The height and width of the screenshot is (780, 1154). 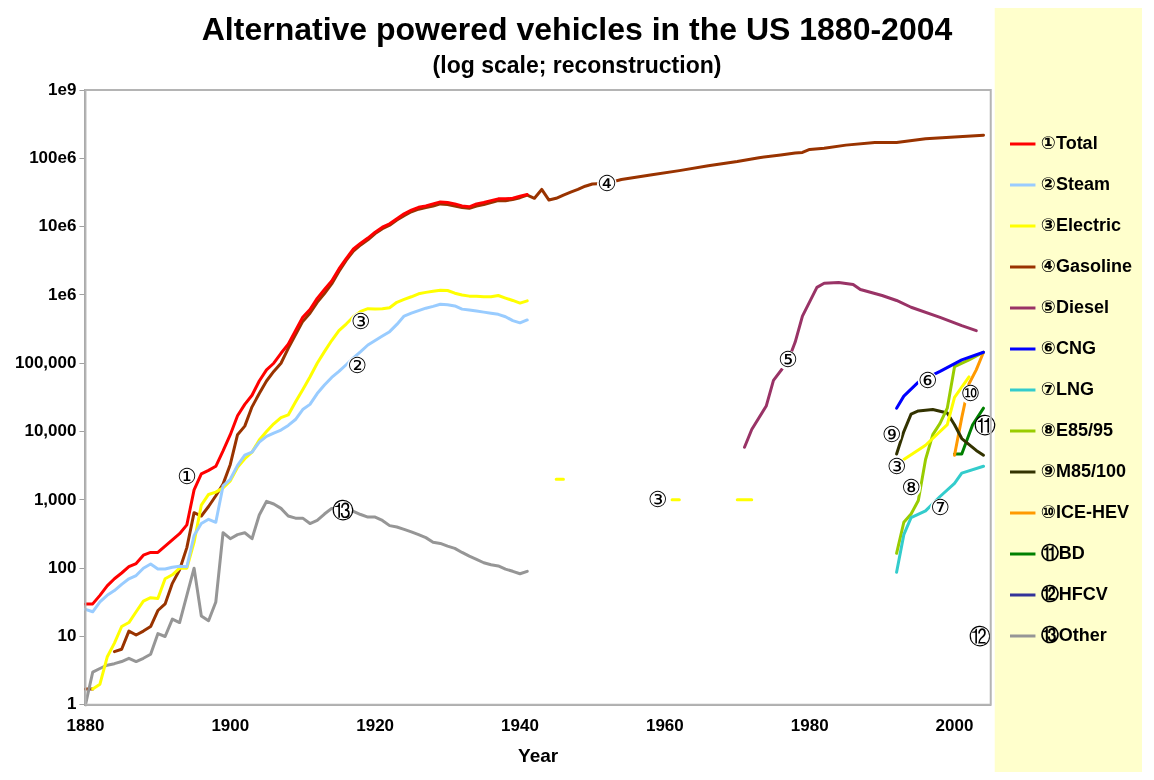 I want to click on annotation: ⑩, so click(x=970, y=394).